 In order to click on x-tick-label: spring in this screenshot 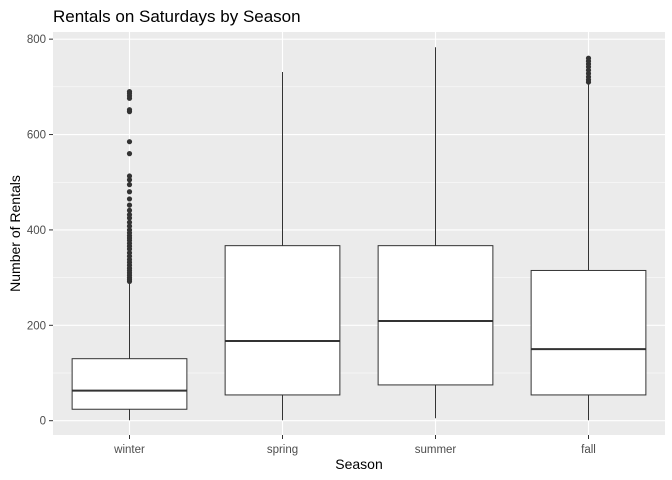, I will do `click(282, 450)`.